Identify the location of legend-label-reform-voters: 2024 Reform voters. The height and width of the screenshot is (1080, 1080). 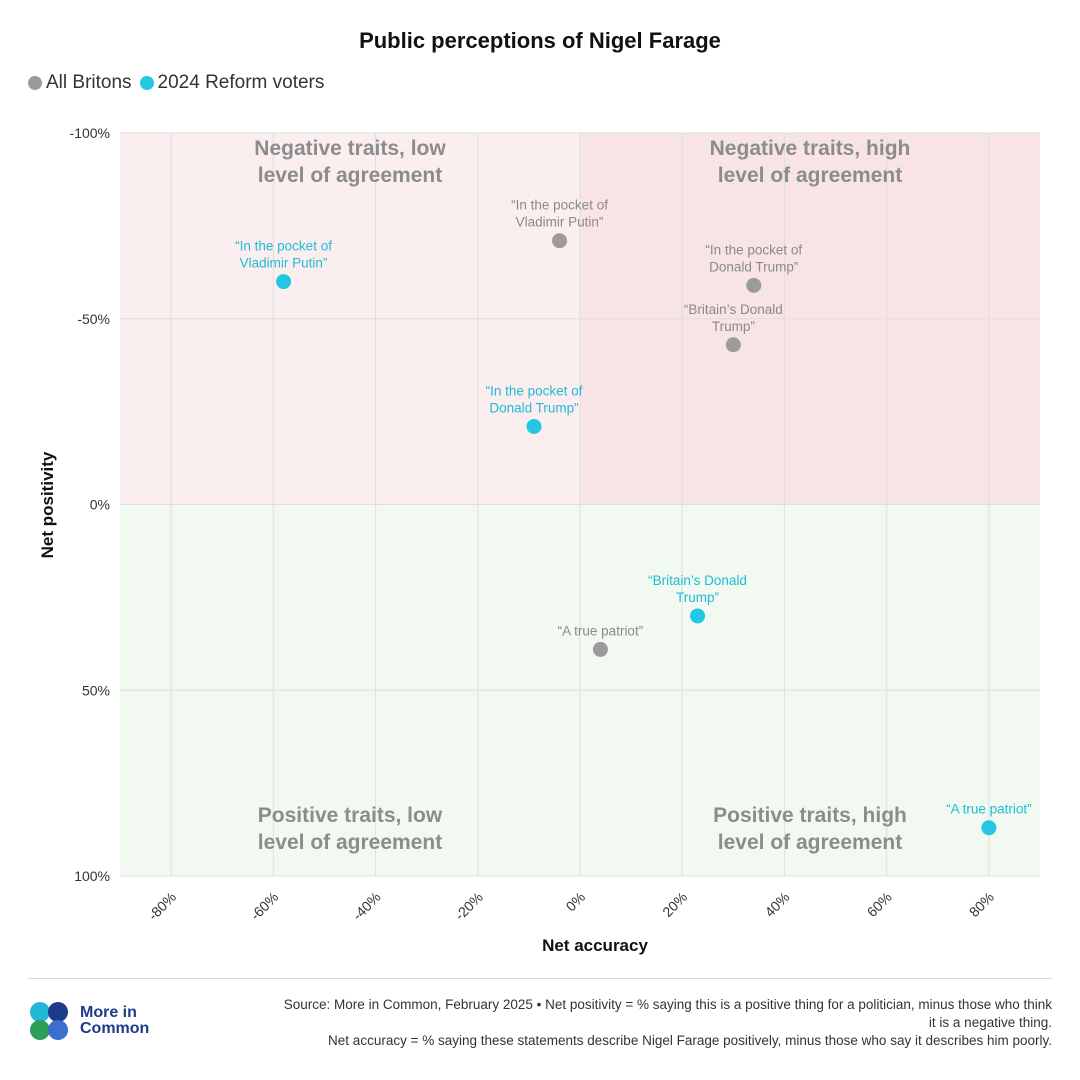
(241, 82).